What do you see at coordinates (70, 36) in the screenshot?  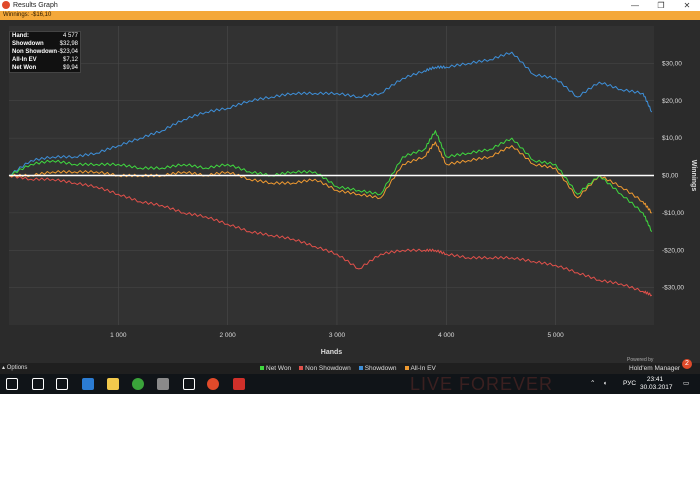 I see `info-value: 4 577` at bounding box center [70, 36].